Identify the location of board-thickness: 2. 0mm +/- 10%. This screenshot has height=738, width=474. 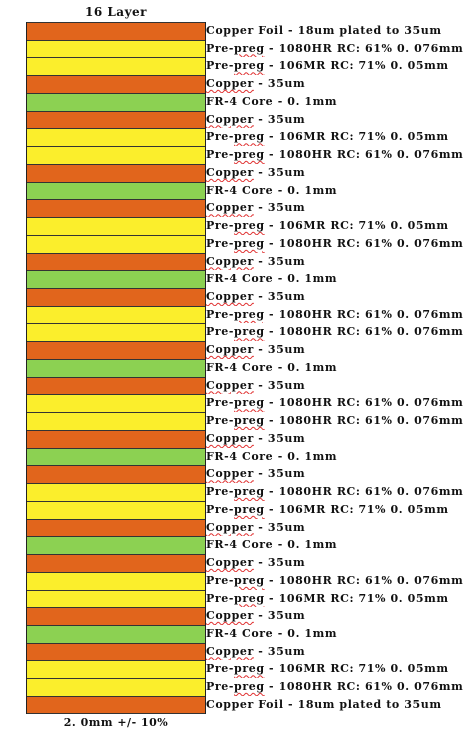
(116, 722).